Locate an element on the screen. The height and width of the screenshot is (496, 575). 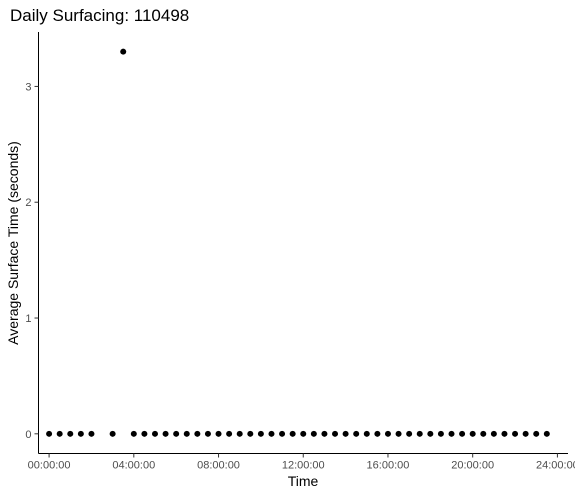
y-ticks: 0 1 2 3 is located at coordinates (32, 261).